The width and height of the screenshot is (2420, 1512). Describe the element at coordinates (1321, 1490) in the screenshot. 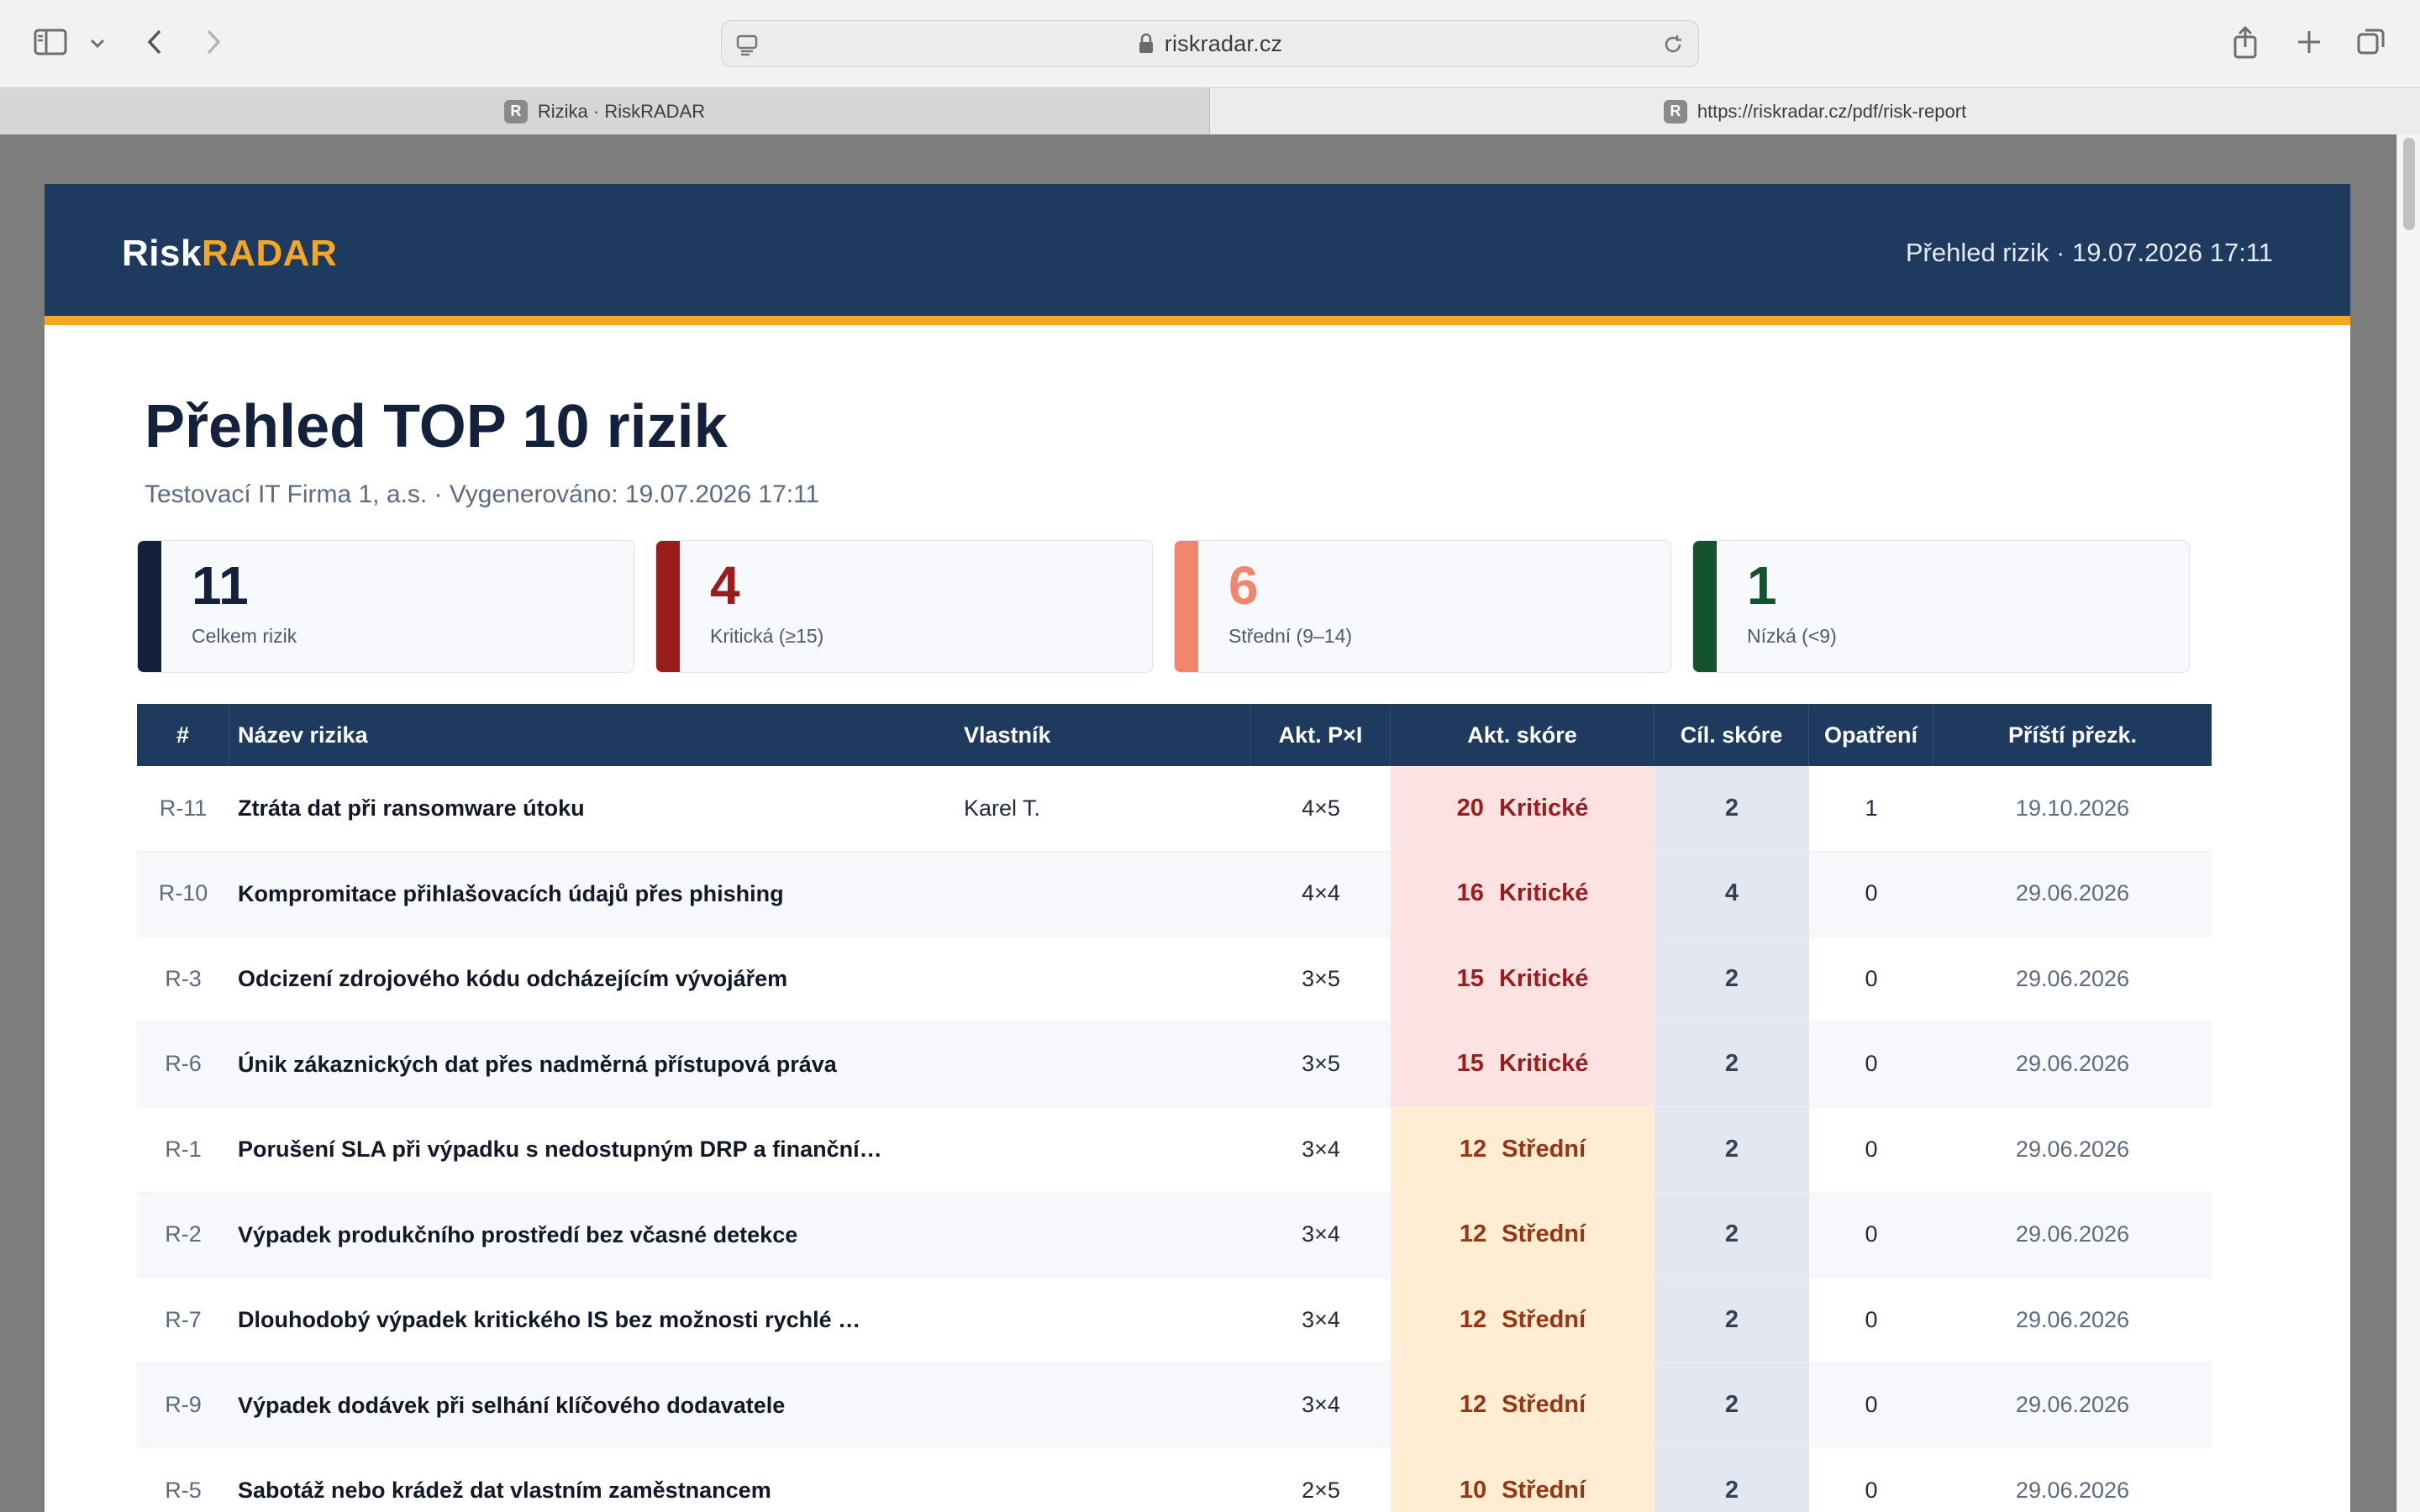

I see `row-pi: 2×5` at that location.